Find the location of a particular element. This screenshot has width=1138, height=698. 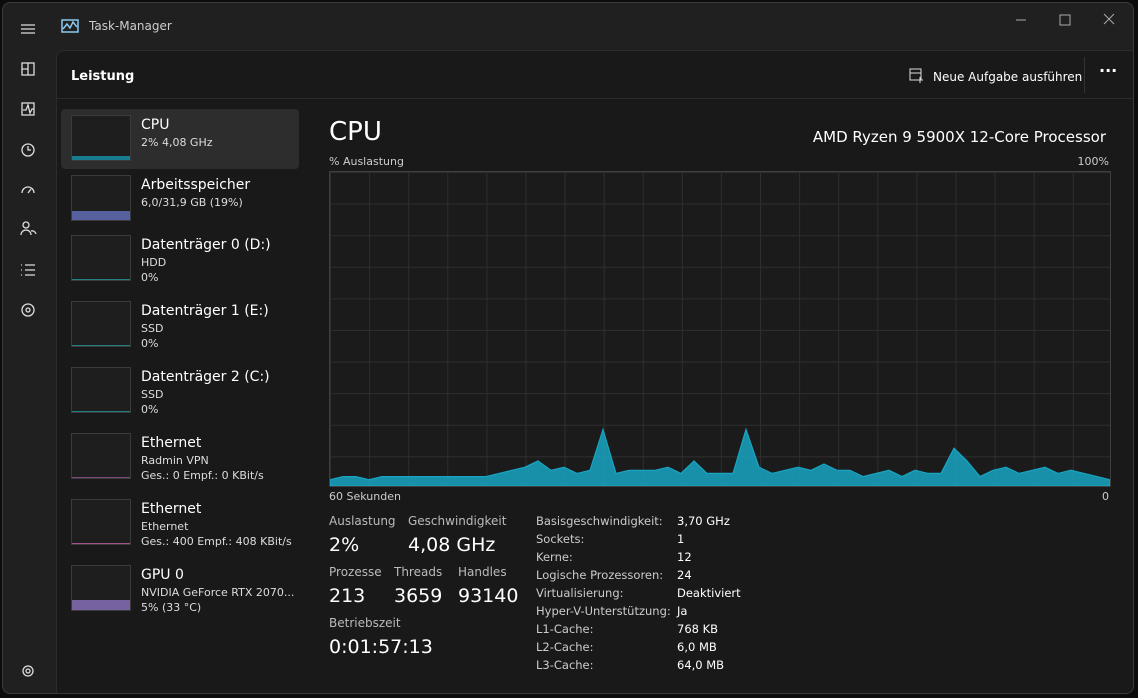

detail-label: Logische Prozessoren: is located at coordinates (600, 575).